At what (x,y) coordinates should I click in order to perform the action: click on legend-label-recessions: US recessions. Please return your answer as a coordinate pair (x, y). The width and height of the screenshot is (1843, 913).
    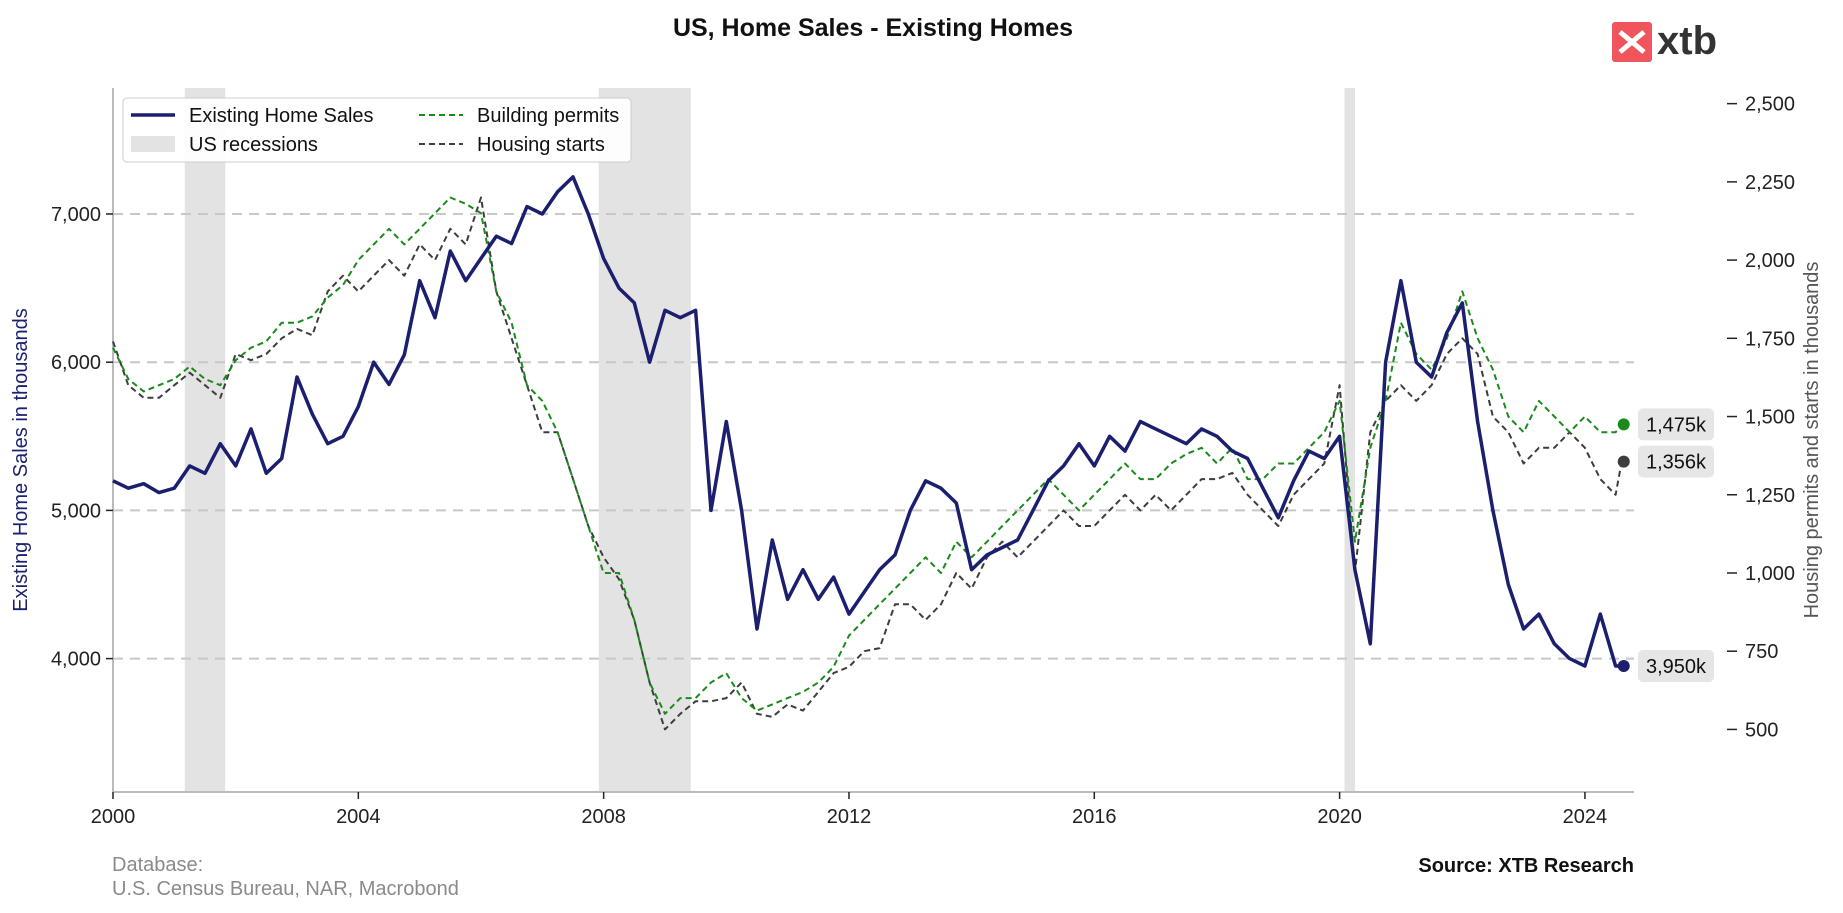
    Looking at the image, I should click on (253, 145).